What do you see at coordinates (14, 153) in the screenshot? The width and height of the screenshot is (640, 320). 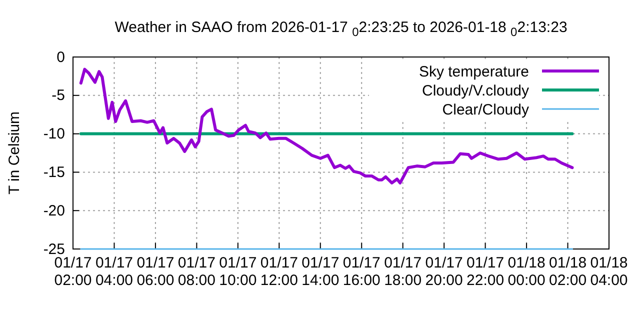 I see `y-axis-title: T in Celsium` at bounding box center [14, 153].